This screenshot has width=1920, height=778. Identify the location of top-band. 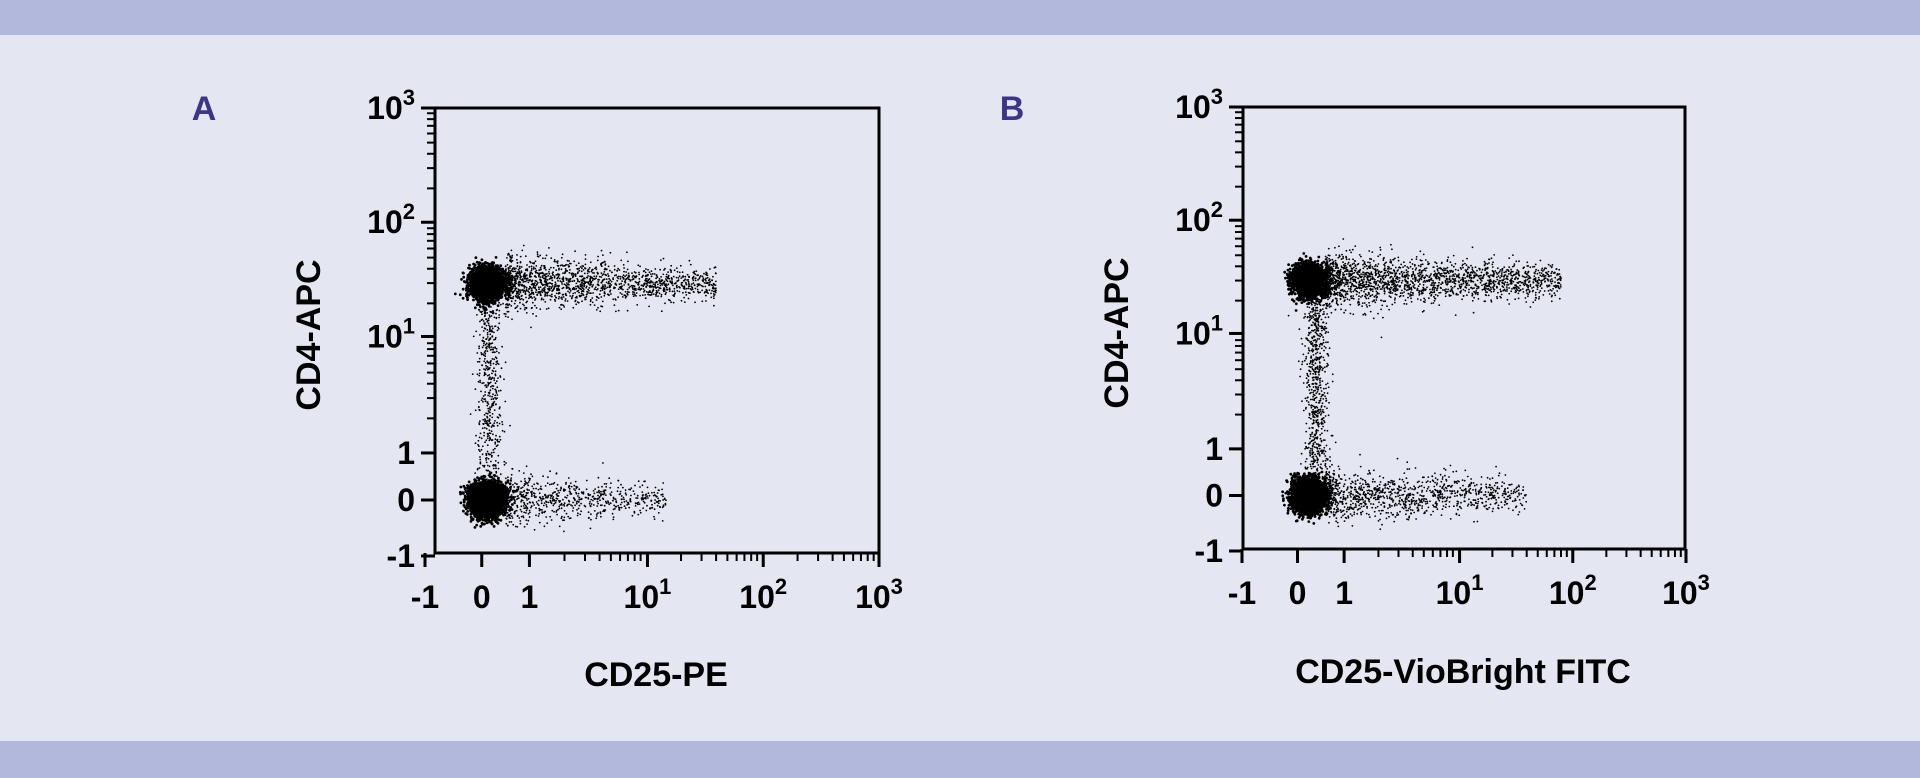
(960, 17).